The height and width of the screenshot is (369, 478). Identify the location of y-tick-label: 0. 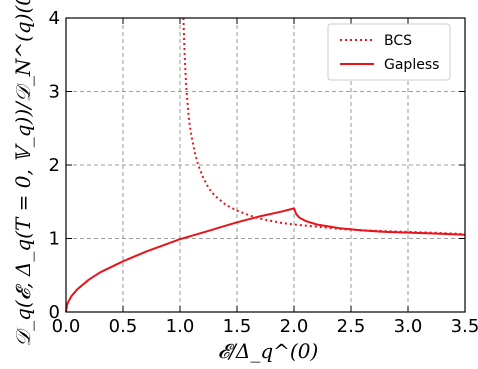
(54, 312).